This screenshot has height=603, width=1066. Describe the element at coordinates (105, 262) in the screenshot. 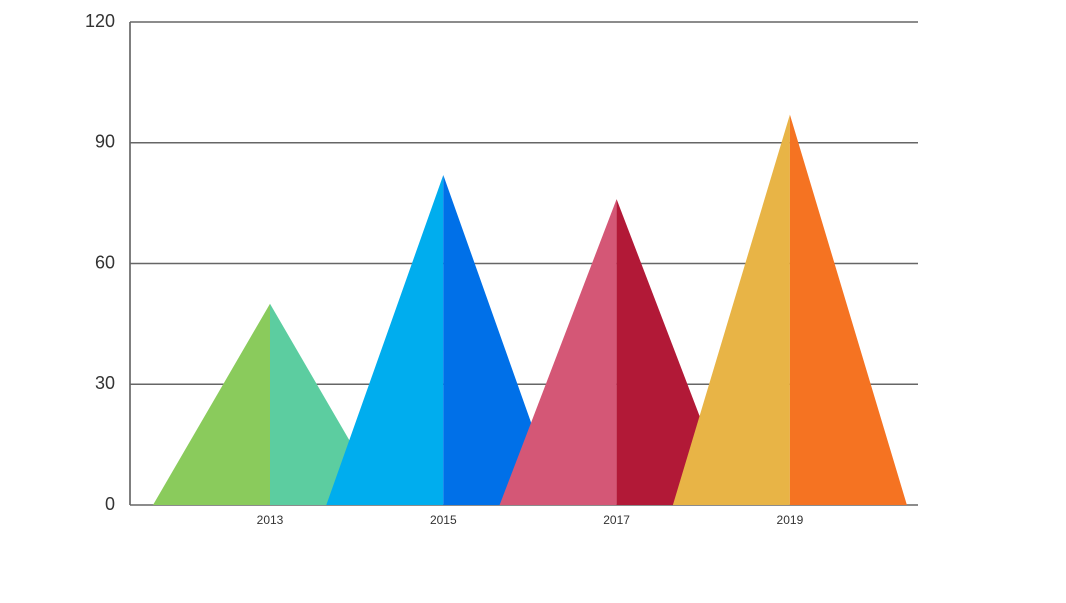

I see `y-tick-label: 60` at that location.